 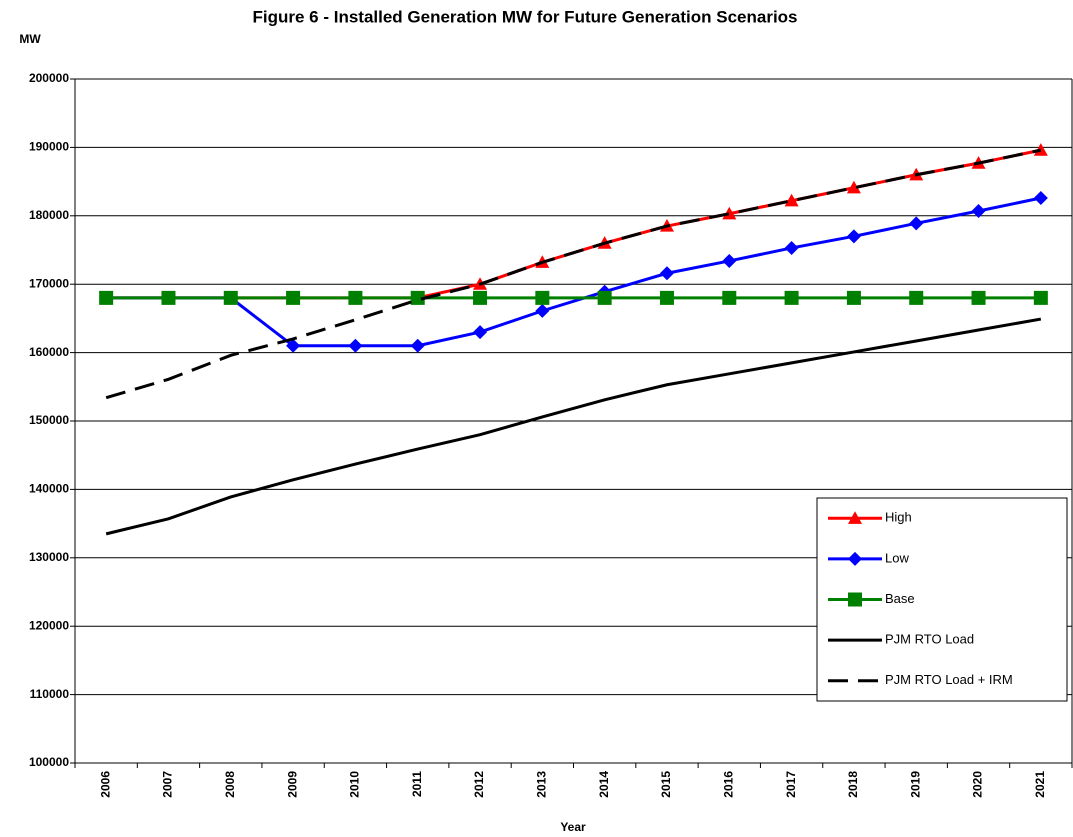 I want to click on x-tick-label: 2021, so click(x=1040, y=784).